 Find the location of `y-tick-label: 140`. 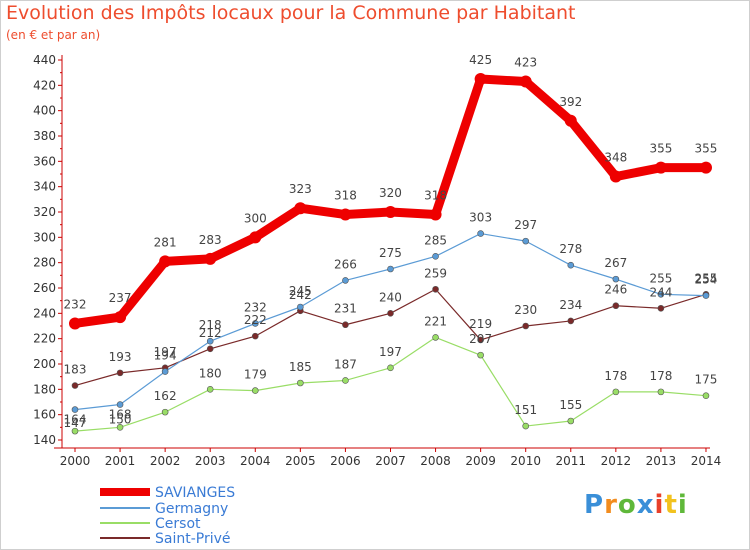

y-tick-label: 140 is located at coordinates (44, 440).